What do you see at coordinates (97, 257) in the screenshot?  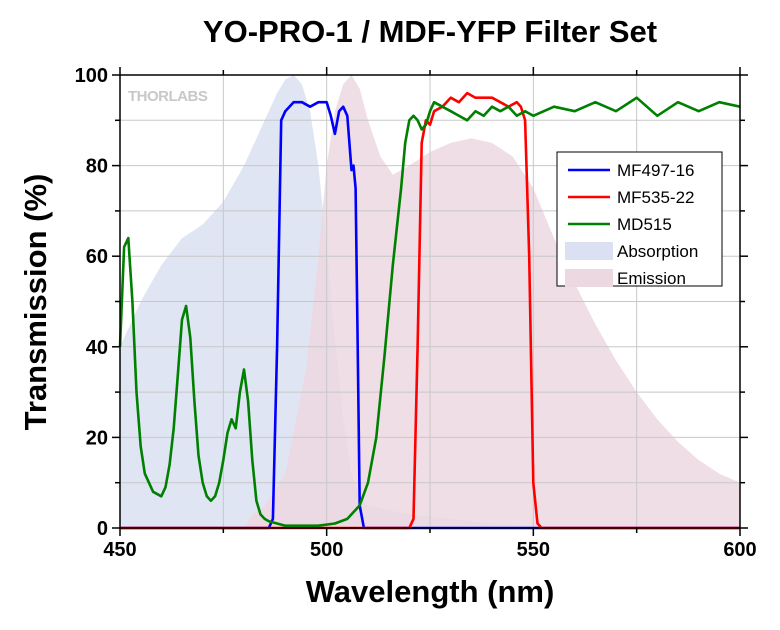 I see `y-tick-label: 60` at bounding box center [97, 257].